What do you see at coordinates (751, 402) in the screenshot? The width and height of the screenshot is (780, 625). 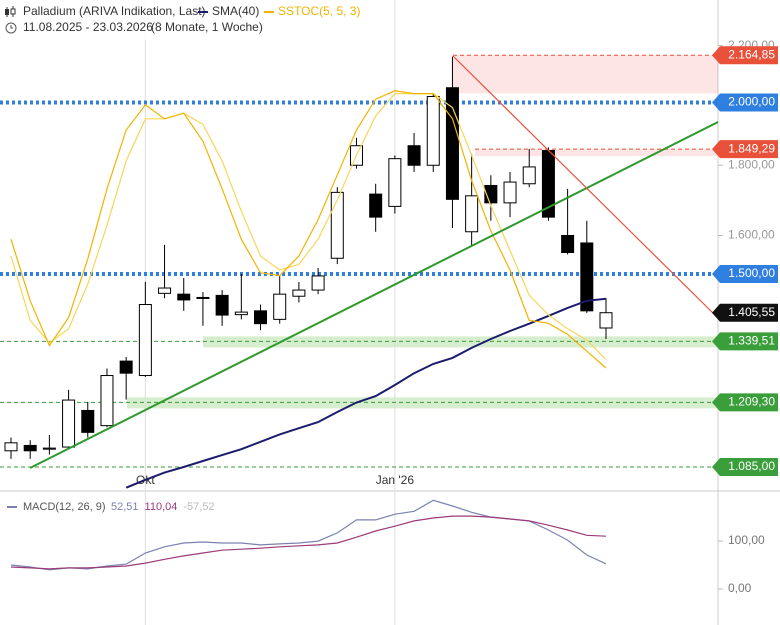 I see `level-label: 1.209,30` at bounding box center [751, 402].